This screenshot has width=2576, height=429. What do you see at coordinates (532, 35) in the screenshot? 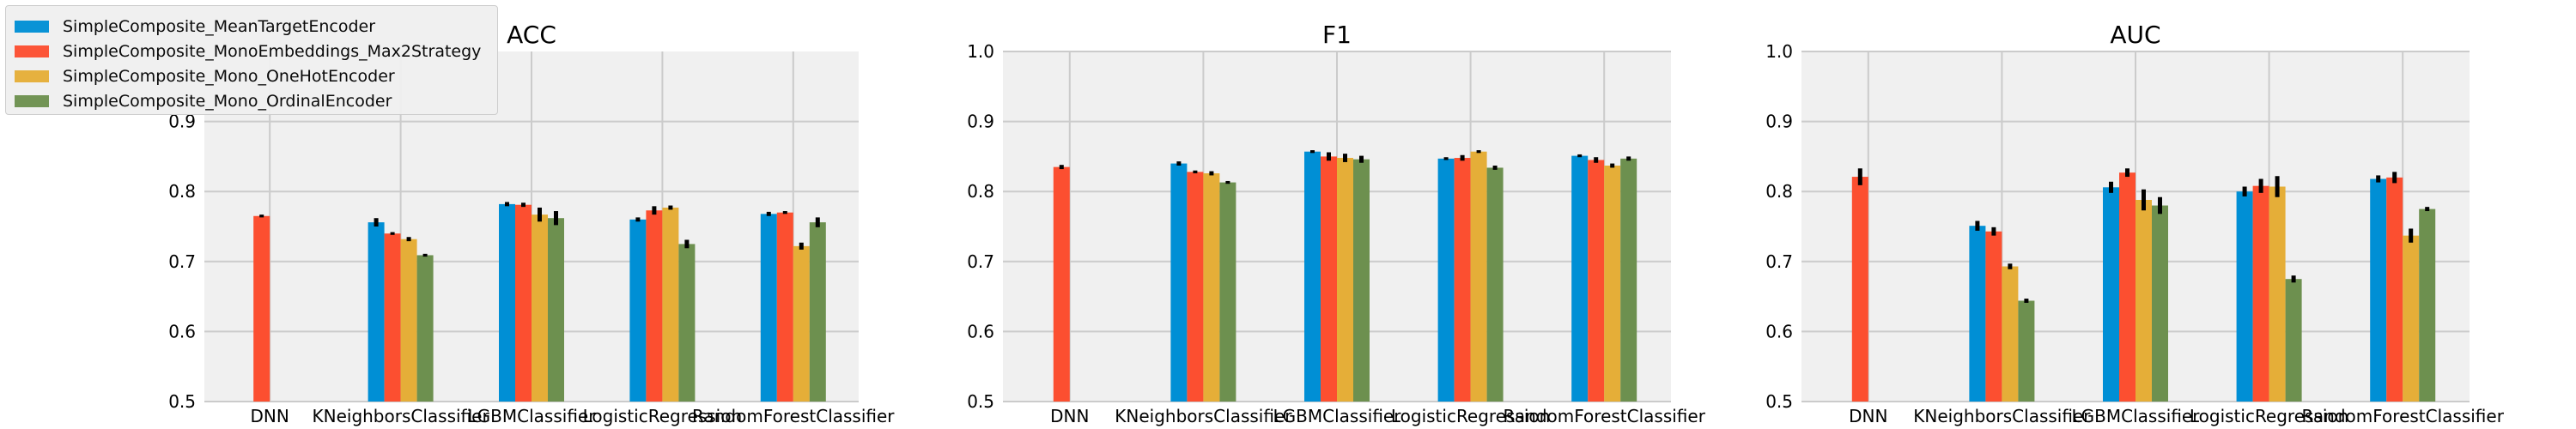
I see `chart-title: ACC` at bounding box center [532, 35].